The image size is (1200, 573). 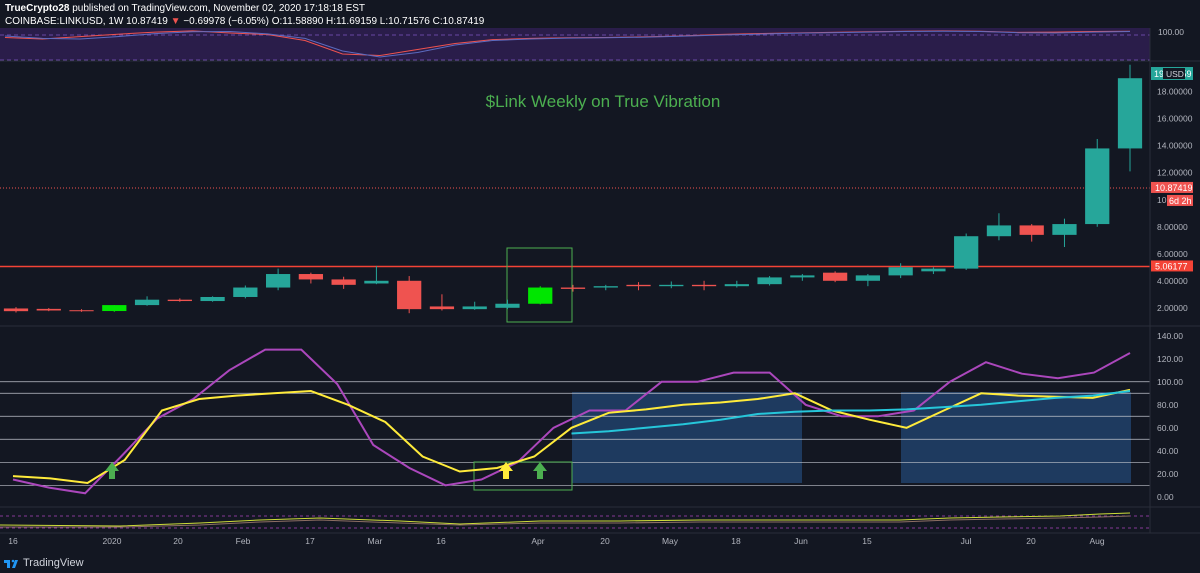 I want to click on price-tick-label: 6.00000, so click(x=1172, y=254).